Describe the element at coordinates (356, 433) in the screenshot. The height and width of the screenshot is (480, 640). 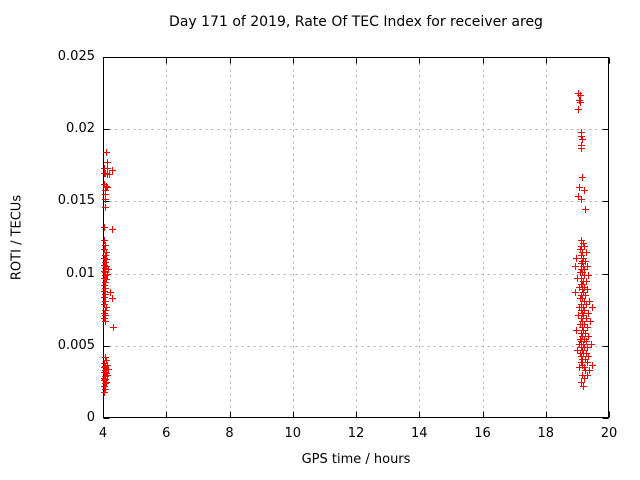
I see `x-tick-label: 12` at that location.